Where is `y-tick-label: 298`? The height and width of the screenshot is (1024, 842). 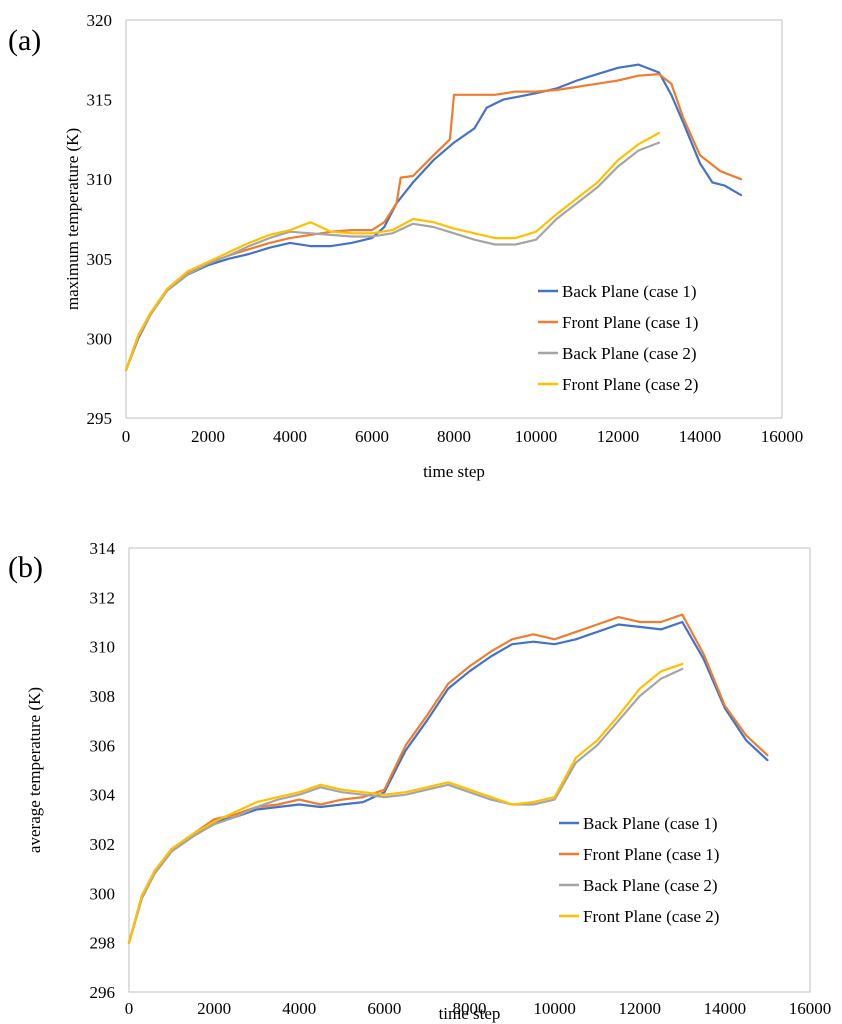
y-tick-label: 298 is located at coordinates (103, 943).